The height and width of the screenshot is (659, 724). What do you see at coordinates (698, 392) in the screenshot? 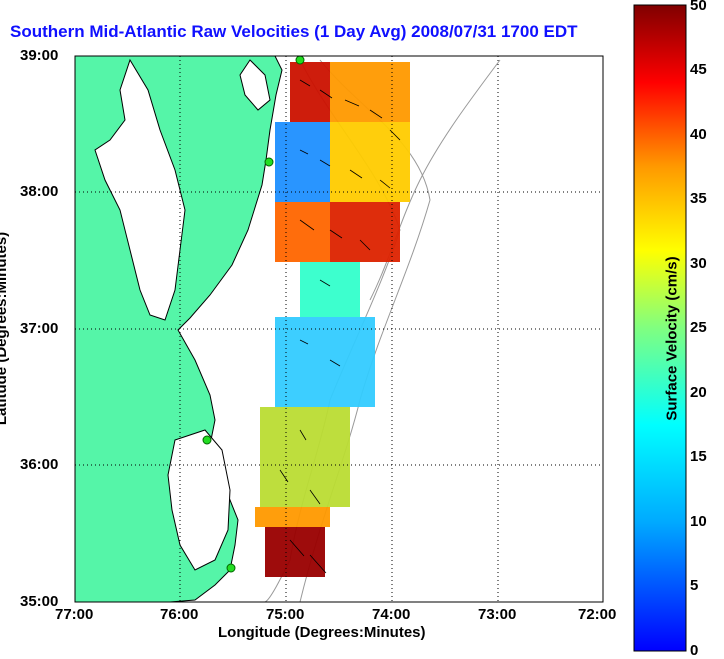
I see `colorbar-tick: 20` at bounding box center [698, 392].